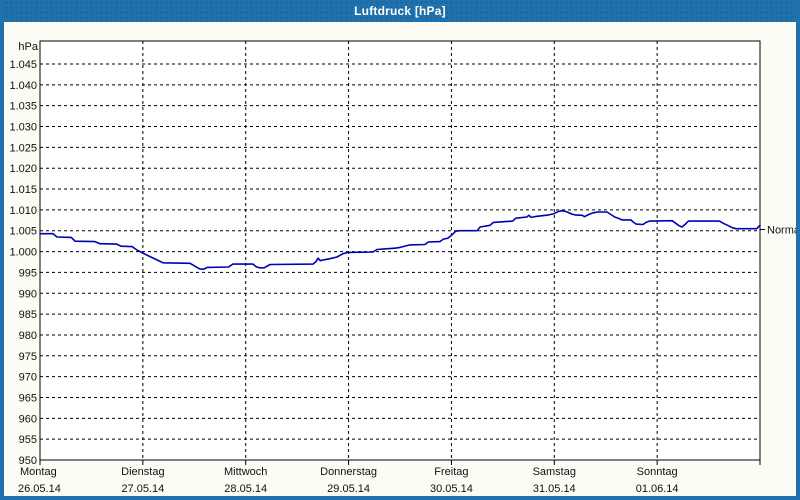 This screenshot has height=500, width=800. I want to click on y-axis-label: 975, so click(28, 357).